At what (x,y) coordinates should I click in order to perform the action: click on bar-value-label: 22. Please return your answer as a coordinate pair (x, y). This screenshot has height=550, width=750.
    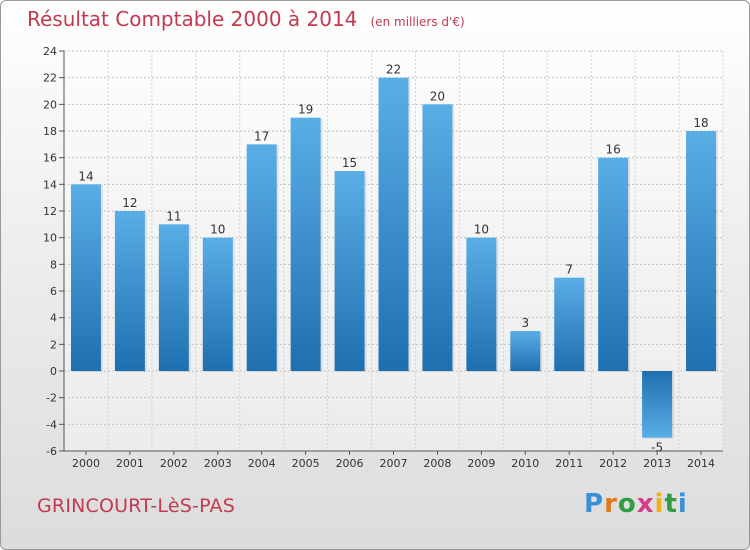
    Looking at the image, I should click on (393, 70).